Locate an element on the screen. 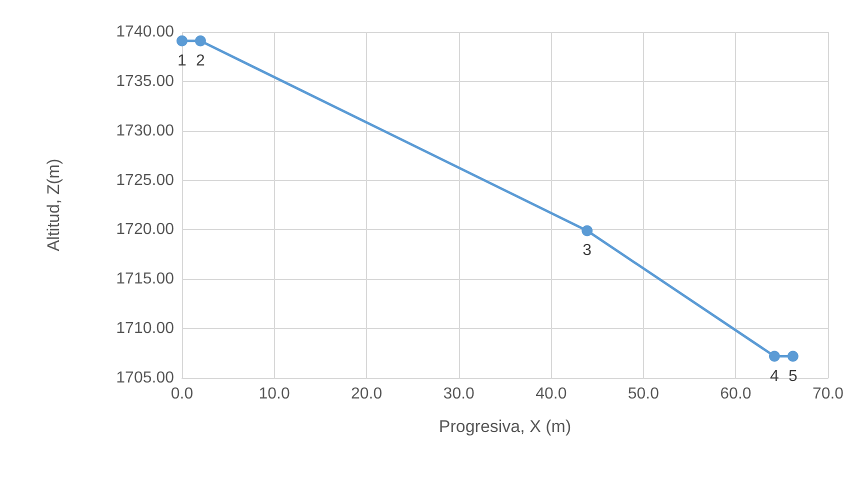 This screenshot has width=867, height=492. y-tick-label: 1725.00 is located at coordinates (145, 180).